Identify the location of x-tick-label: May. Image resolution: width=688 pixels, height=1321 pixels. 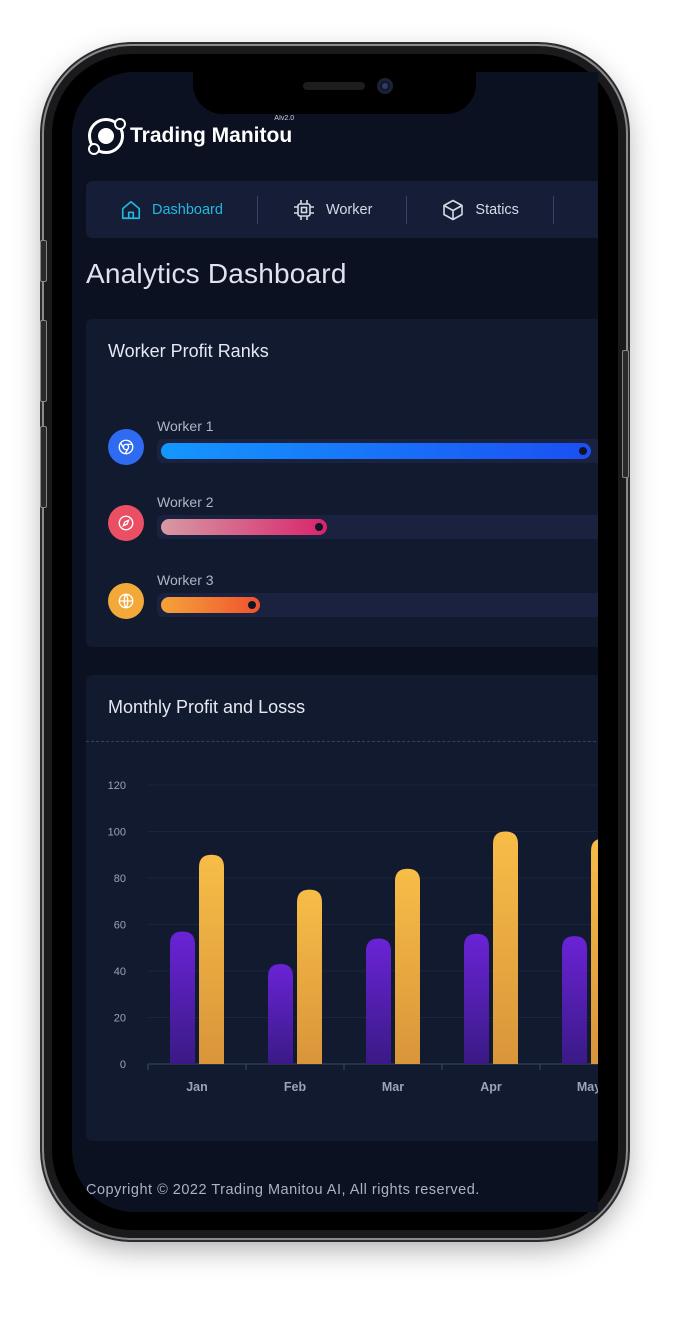
(587, 1087).